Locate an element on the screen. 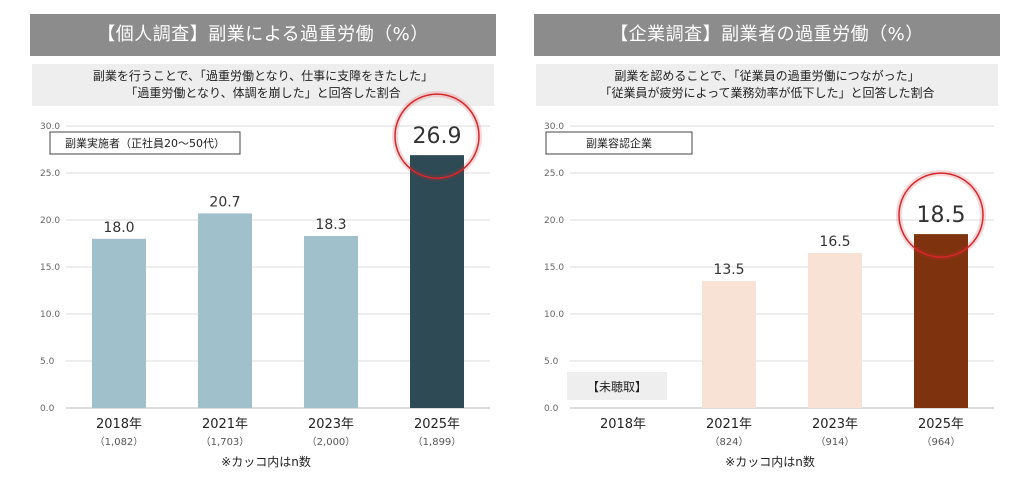 Image resolution: width=1020 pixels, height=480 pixels. subtitle-line-2: 「過重労働となり、体調を崩した」と回答した割合 is located at coordinates (263, 93).